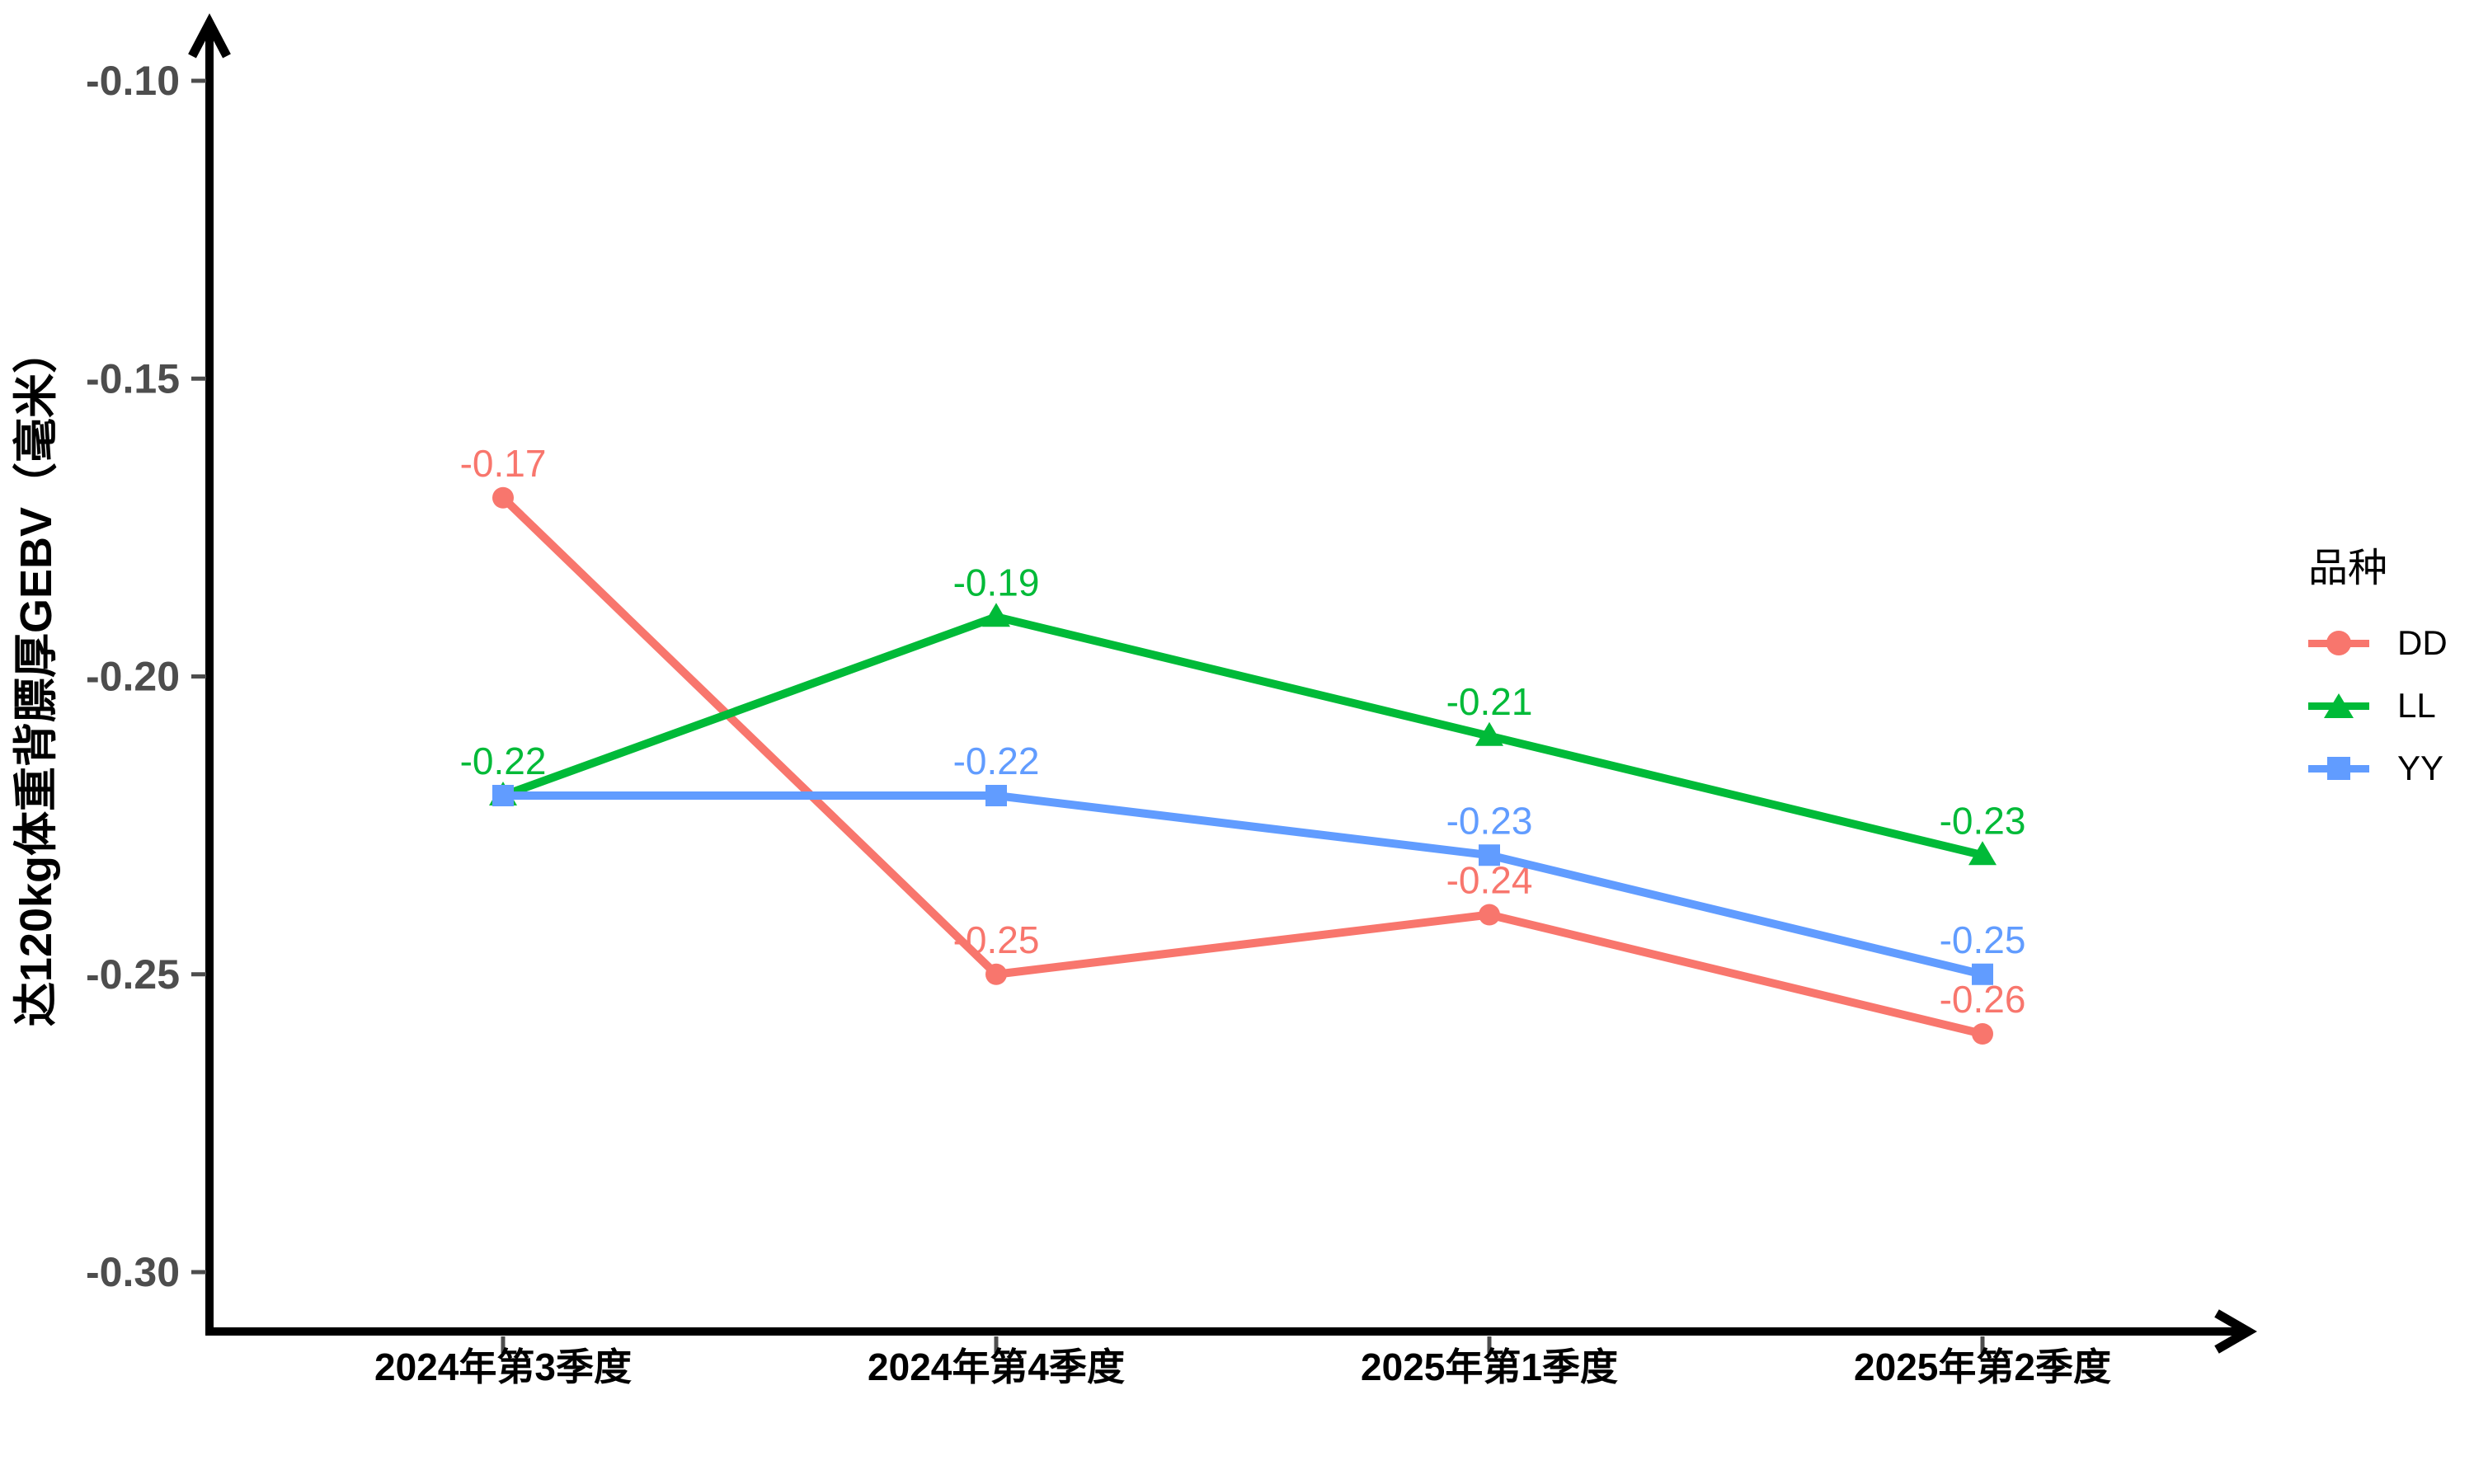 Image resolution: width=2474 pixels, height=1484 pixels. What do you see at coordinates (1982, 1366) in the screenshot?
I see `x-tick-label: 2025年第2季度` at bounding box center [1982, 1366].